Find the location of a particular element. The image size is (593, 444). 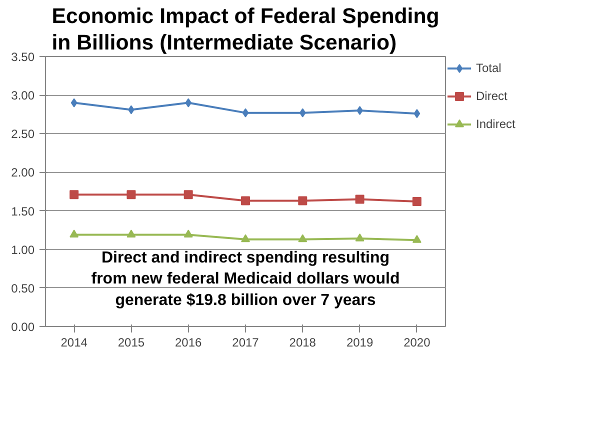

y-tick-label: 3.00 is located at coordinates (23, 95).